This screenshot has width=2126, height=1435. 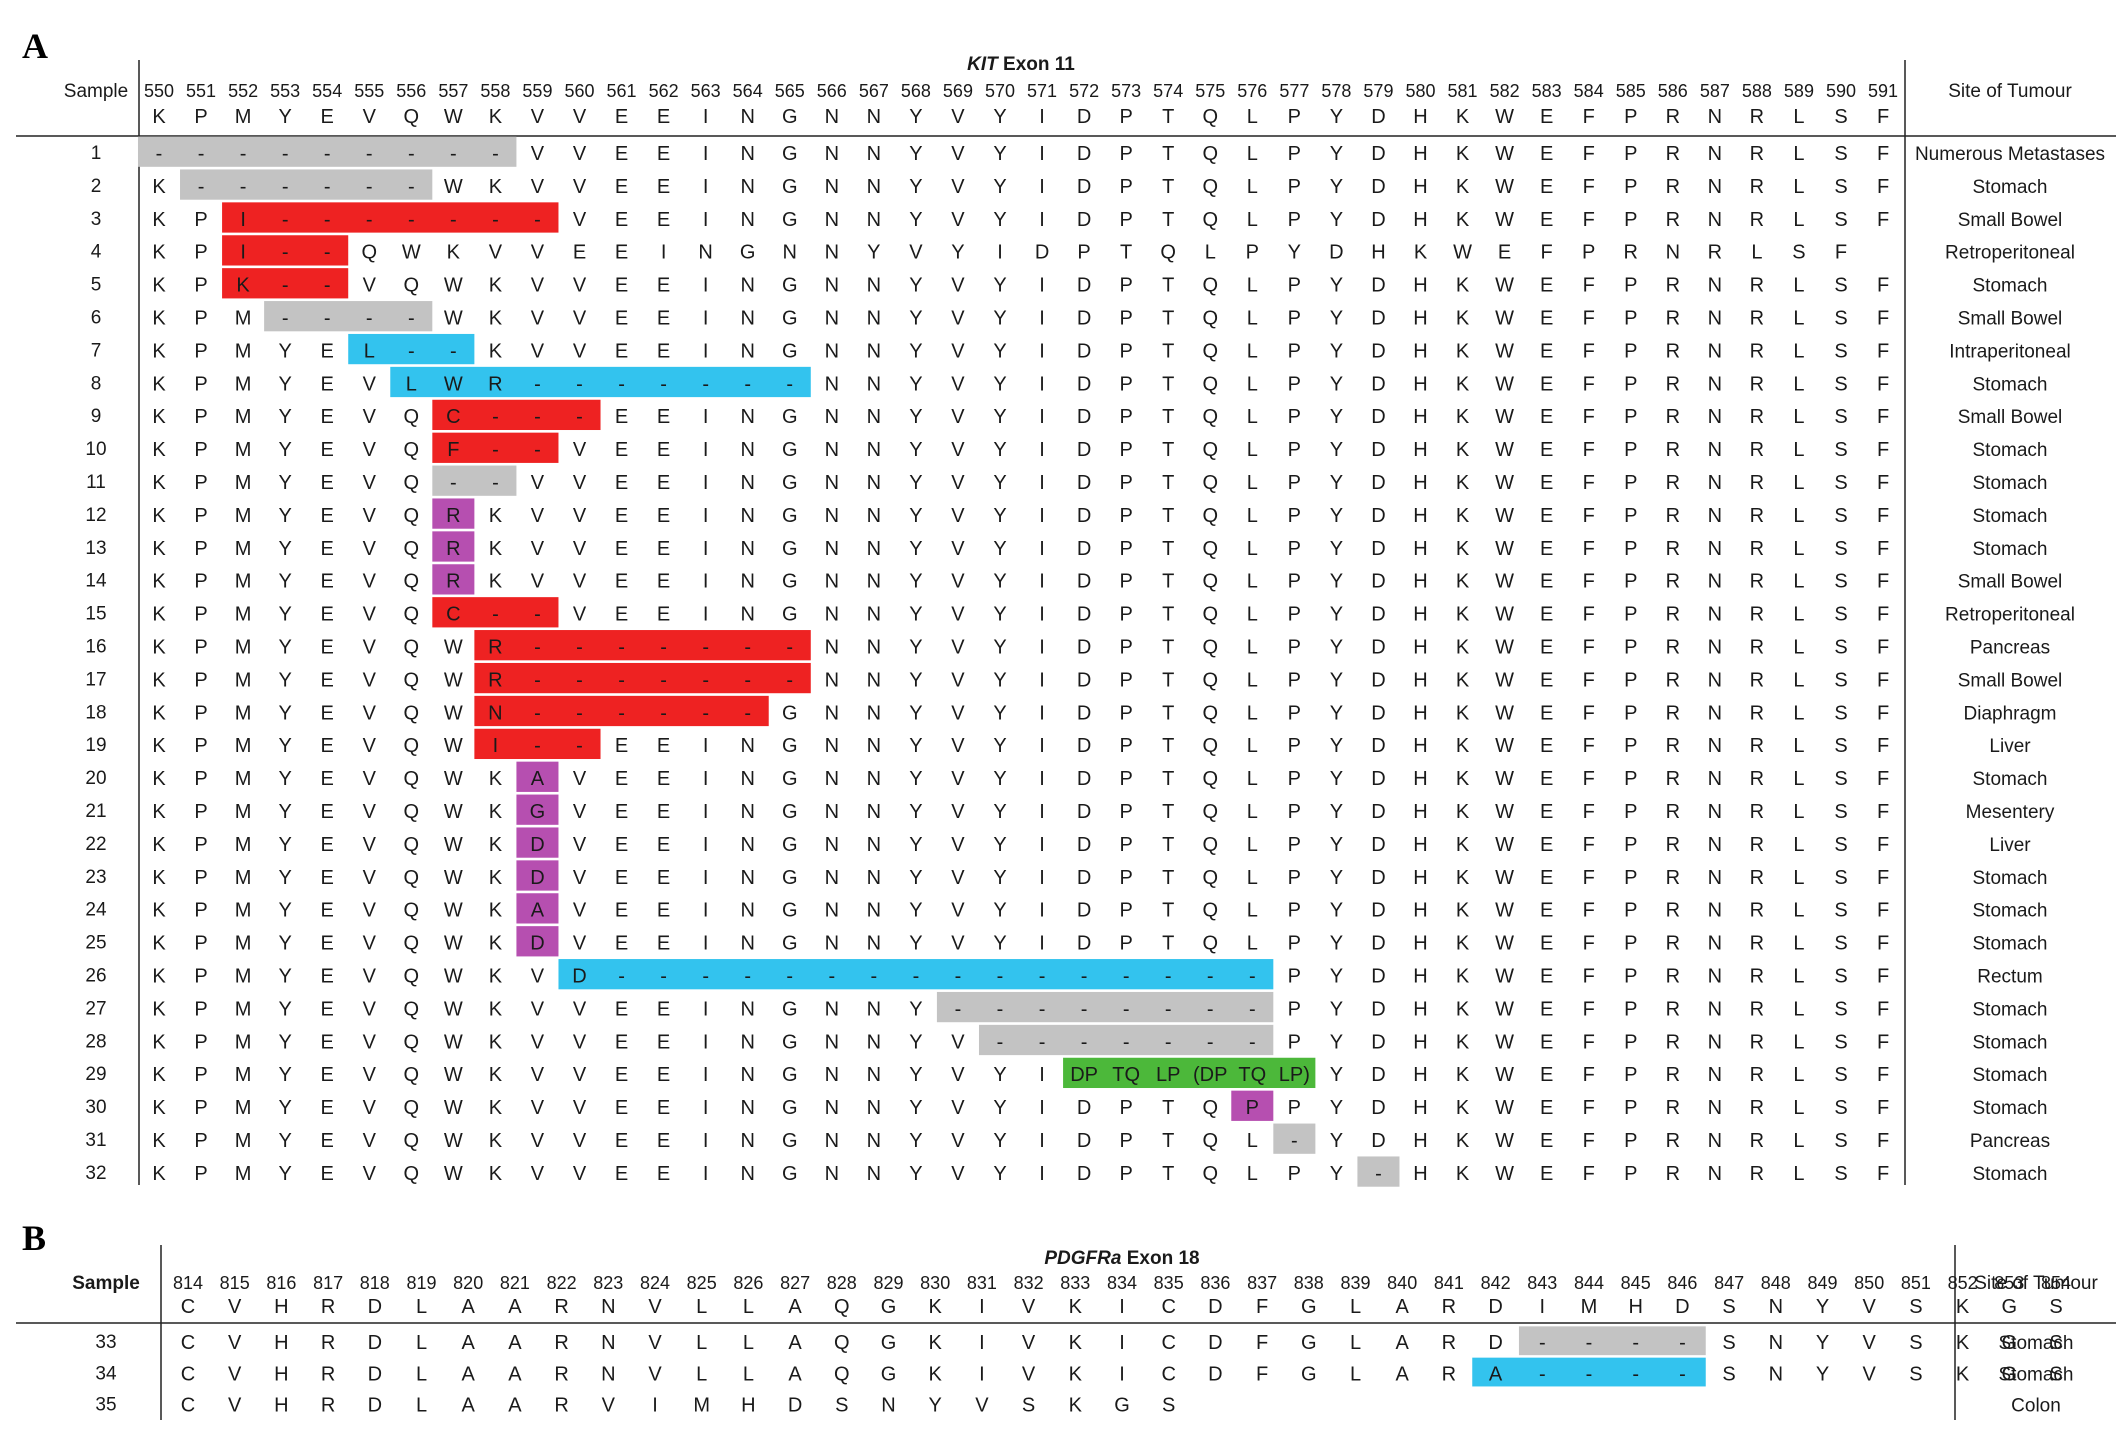 What do you see at coordinates (1355, 1307) in the screenshot?
I see `panelB-reference-residue: L` at bounding box center [1355, 1307].